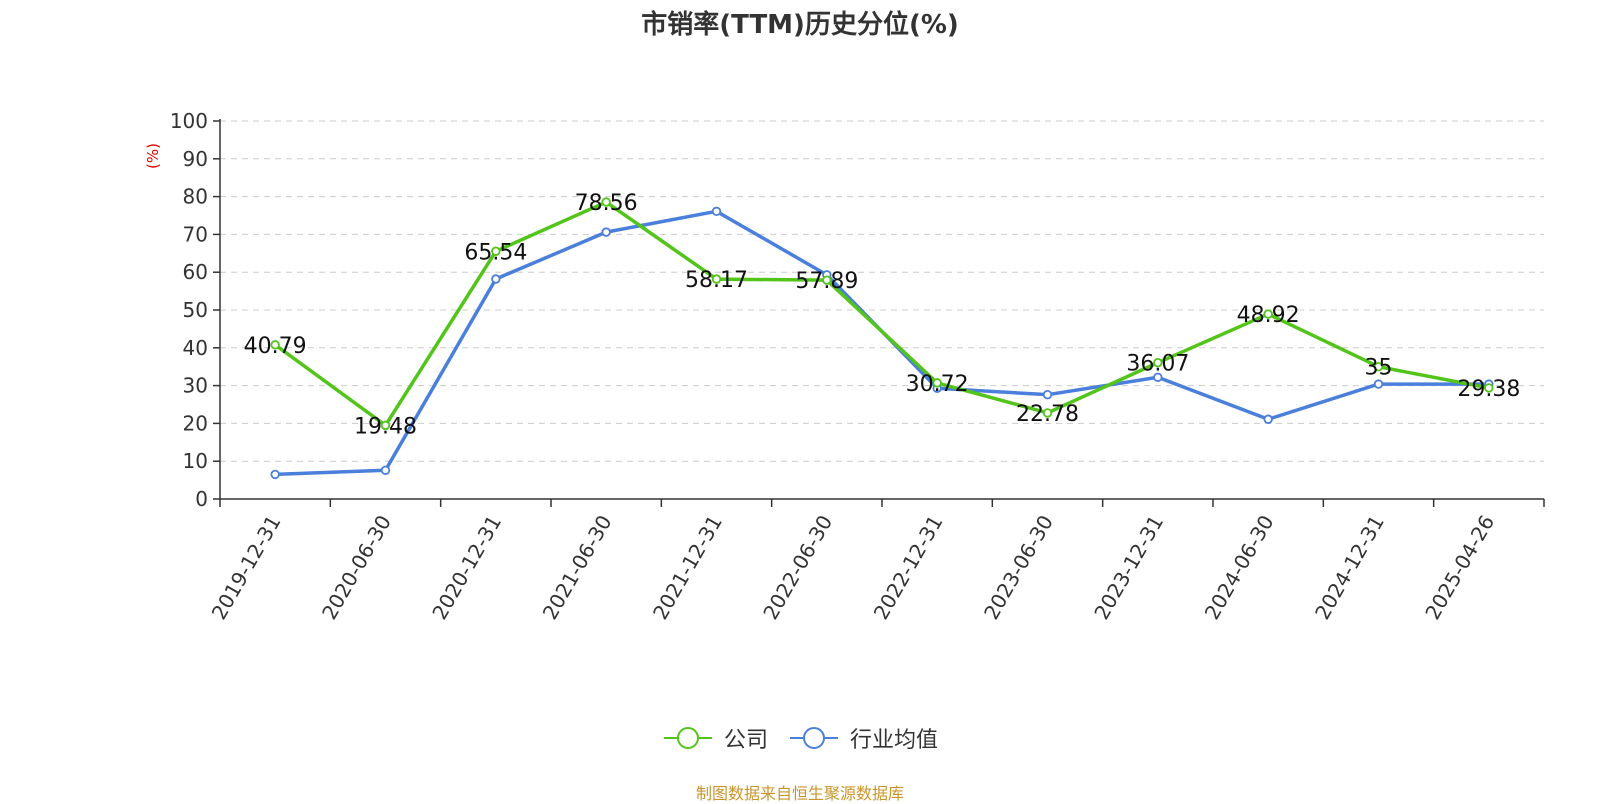 This screenshot has height=804, width=1600. I want to click on y-tick-label: 50, so click(195, 310).